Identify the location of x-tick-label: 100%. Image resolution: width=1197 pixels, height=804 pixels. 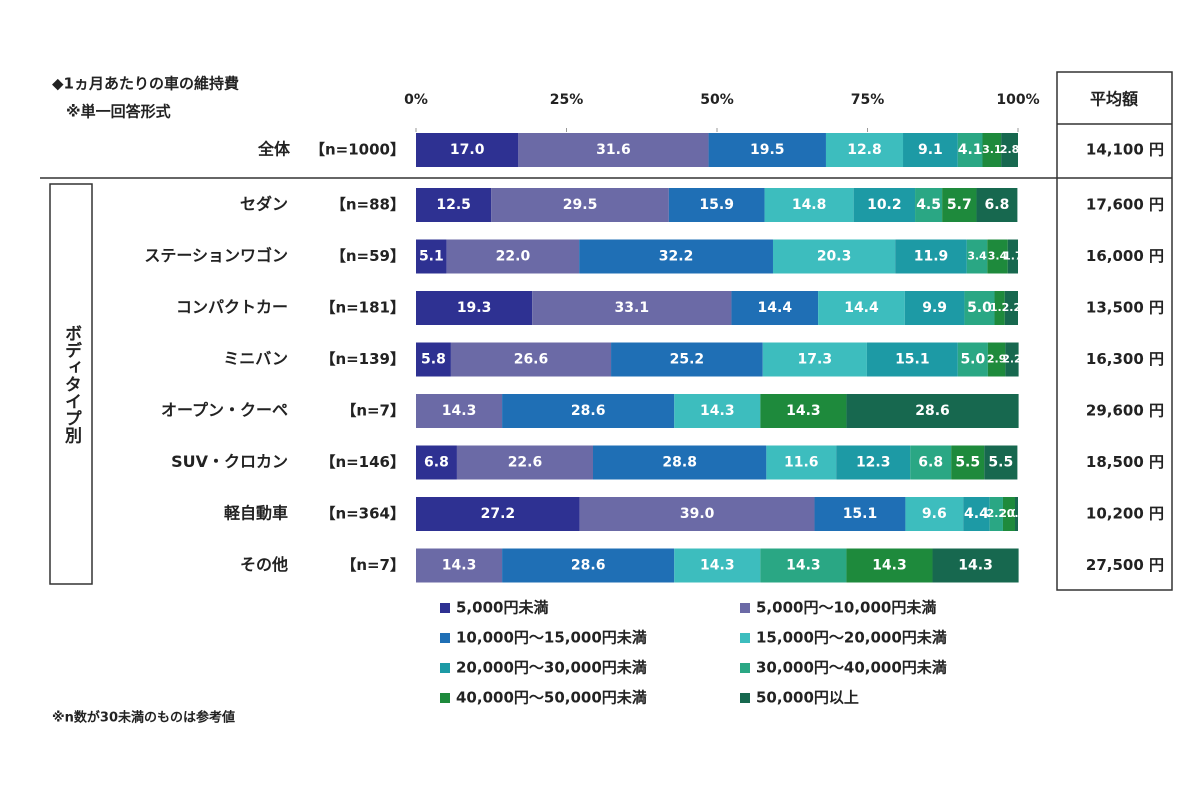
(1017, 100).